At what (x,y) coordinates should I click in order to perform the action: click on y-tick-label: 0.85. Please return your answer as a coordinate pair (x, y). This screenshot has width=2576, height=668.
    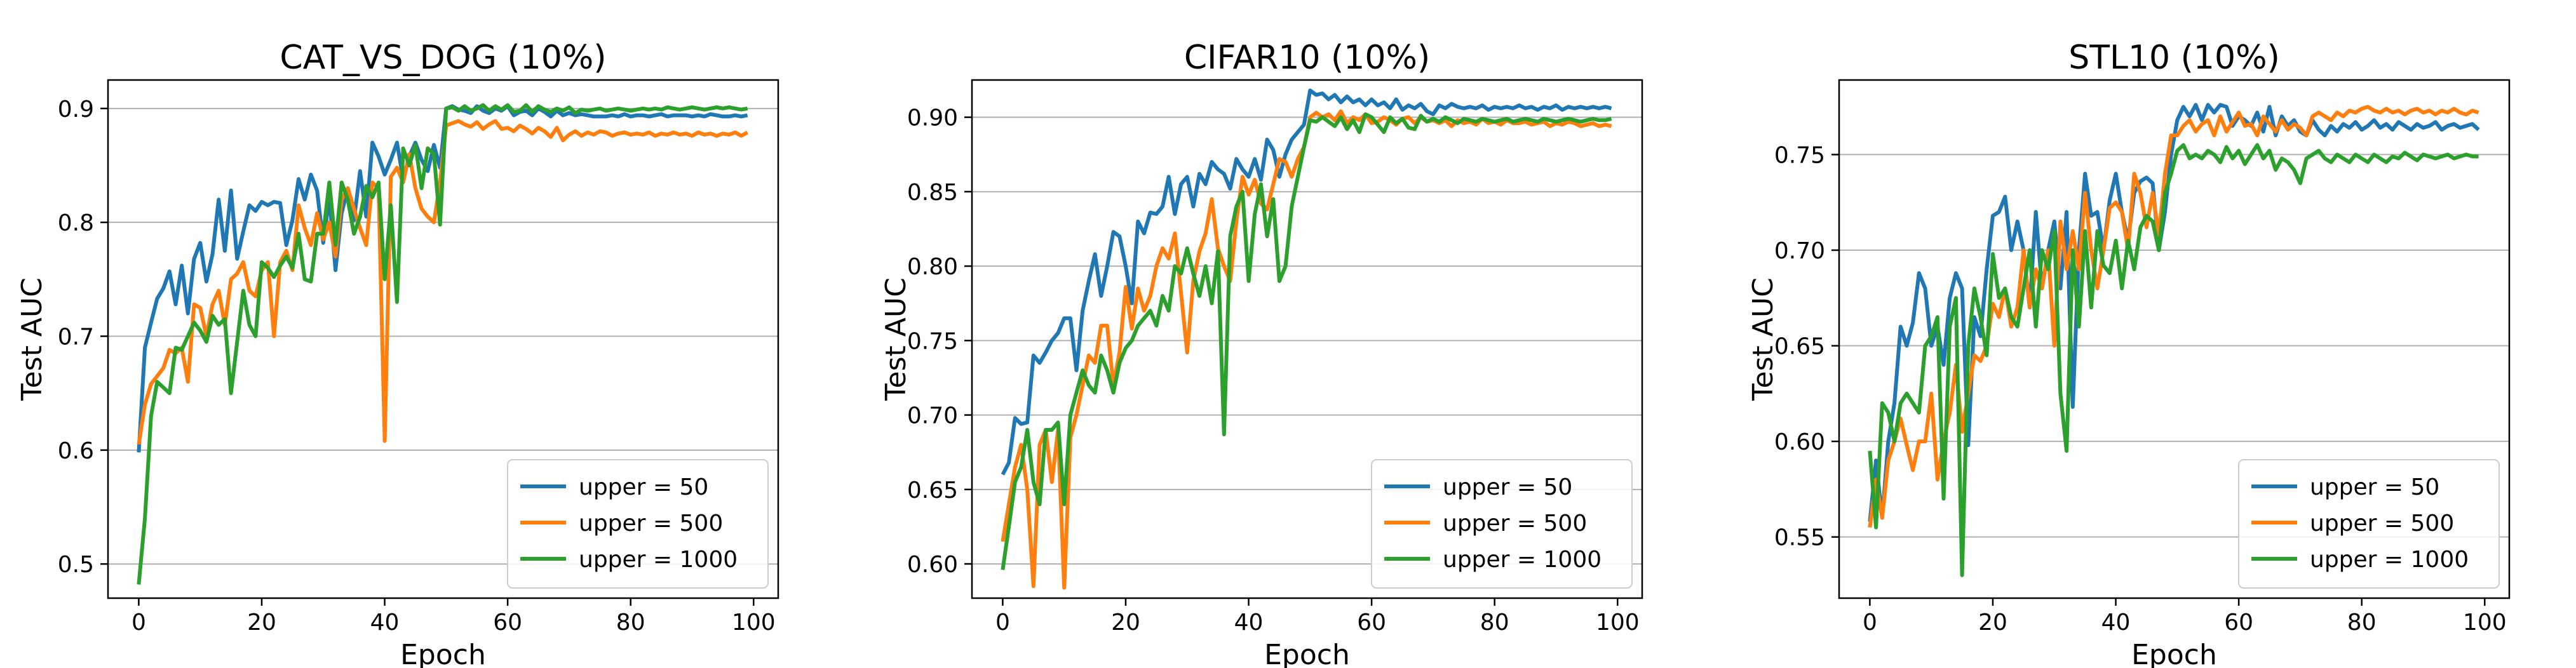
    Looking at the image, I should click on (932, 193).